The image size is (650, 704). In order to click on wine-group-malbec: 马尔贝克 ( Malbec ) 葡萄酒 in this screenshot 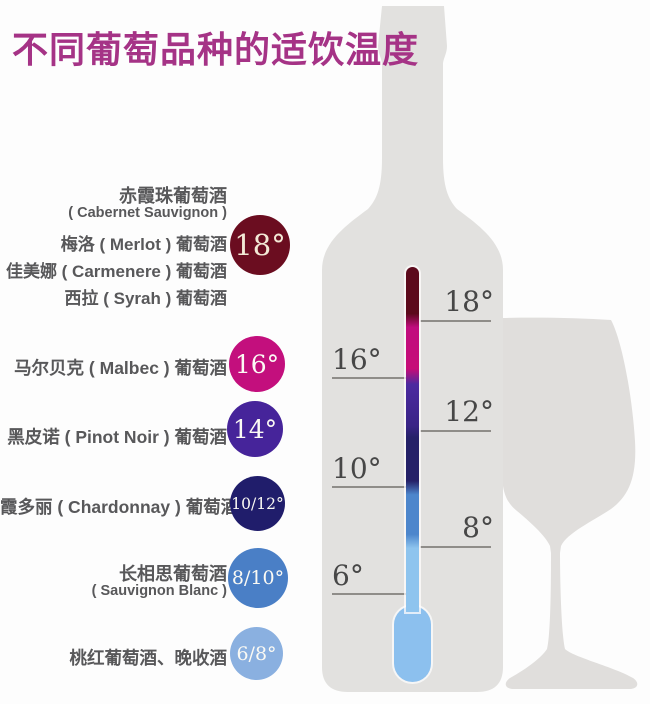, I will do `click(113, 367)`.